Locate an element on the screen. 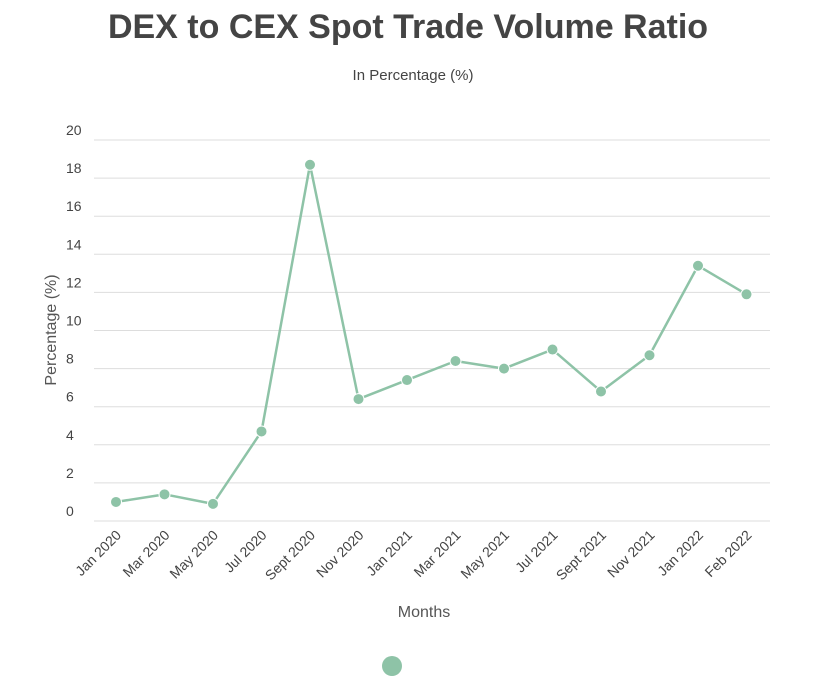 The height and width of the screenshot is (686, 816). x-tick-label: Sept 2021 is located at coordinates (581, 555).